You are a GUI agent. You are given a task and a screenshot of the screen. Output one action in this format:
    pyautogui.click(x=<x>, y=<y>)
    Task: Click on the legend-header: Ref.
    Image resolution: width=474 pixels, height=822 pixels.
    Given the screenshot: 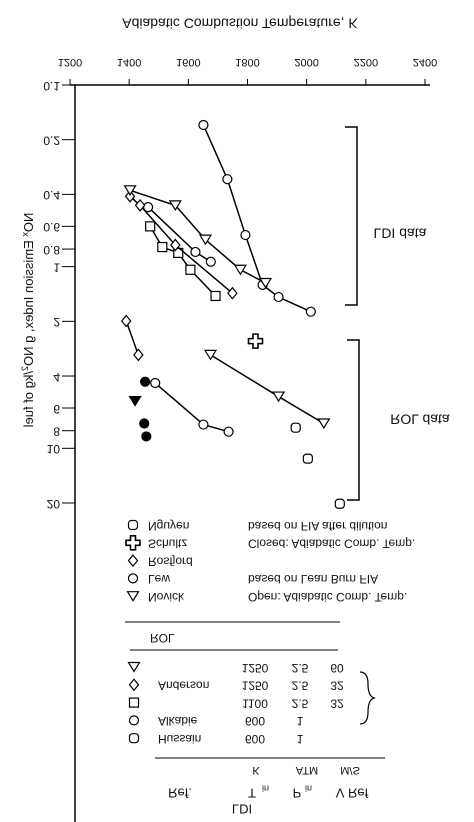 What is the action you would take?
    pyautogui.click(x=180, y=793)
    